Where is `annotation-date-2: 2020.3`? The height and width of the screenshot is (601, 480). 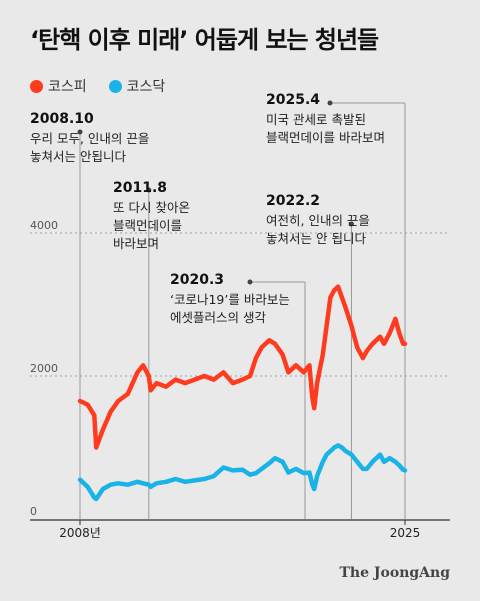
annotation-date-2: 2020.3 is located at coordinates (197, 280).